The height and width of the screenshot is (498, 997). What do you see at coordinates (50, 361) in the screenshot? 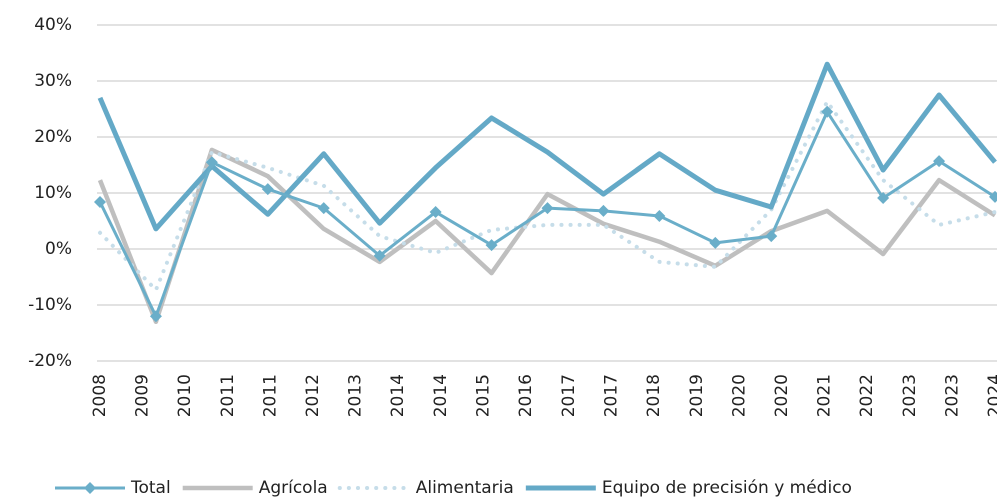
I see `y-tick-label: -20%` at bounding box center [50, 361].